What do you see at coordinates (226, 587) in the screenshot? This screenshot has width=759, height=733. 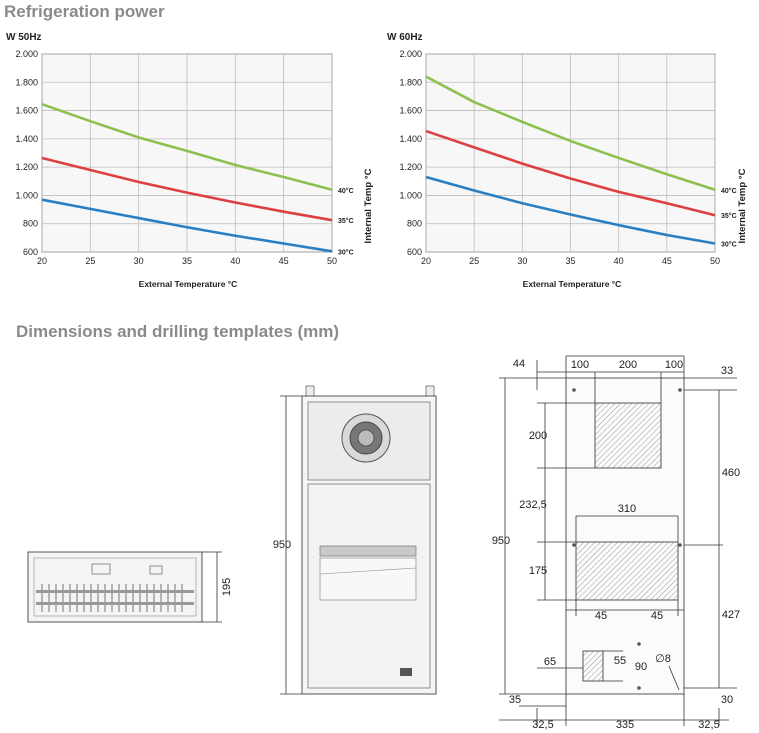 I see `side-height-label: 195` at bounding box center [226, 587].